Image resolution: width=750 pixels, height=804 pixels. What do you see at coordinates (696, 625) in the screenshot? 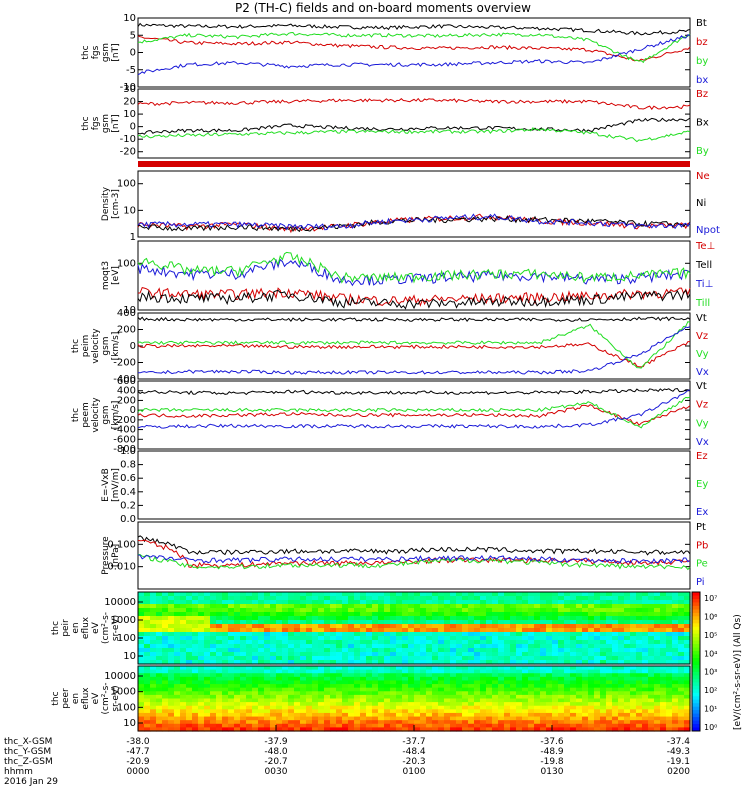
I see `colorbar-cell` at bounding box center [696, 625].